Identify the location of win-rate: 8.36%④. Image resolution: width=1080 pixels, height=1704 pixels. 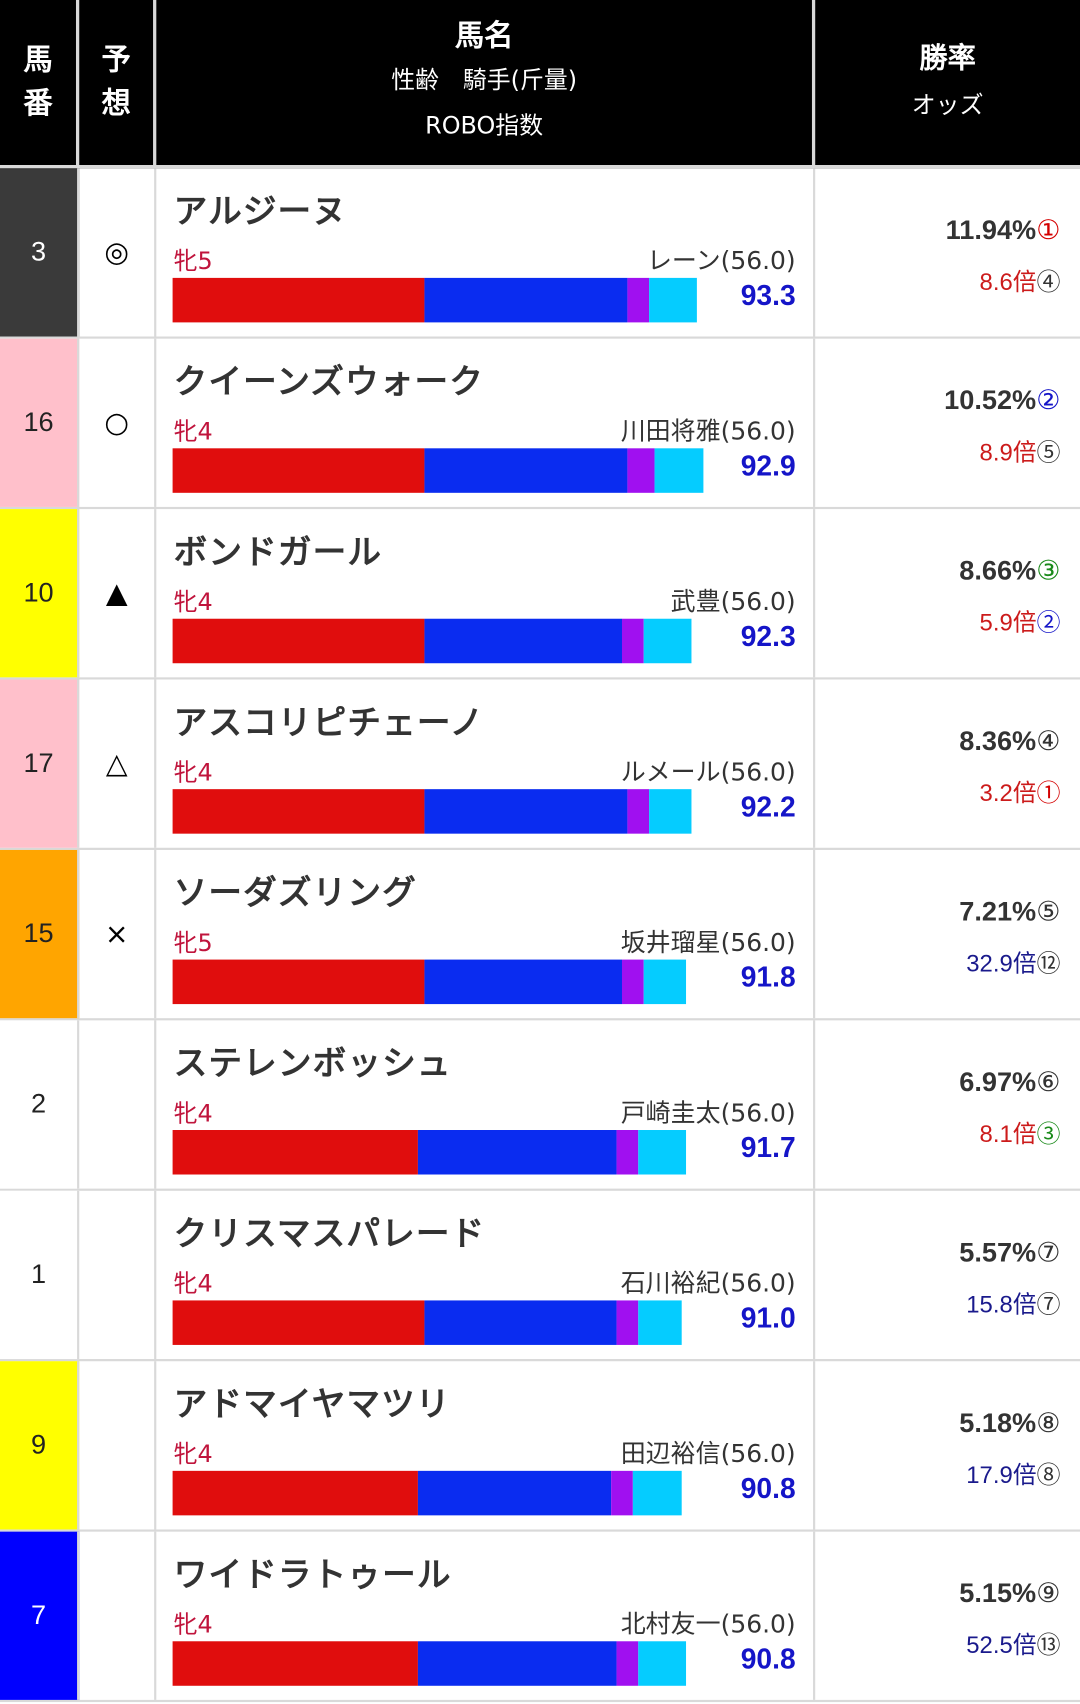
(1009, 741).